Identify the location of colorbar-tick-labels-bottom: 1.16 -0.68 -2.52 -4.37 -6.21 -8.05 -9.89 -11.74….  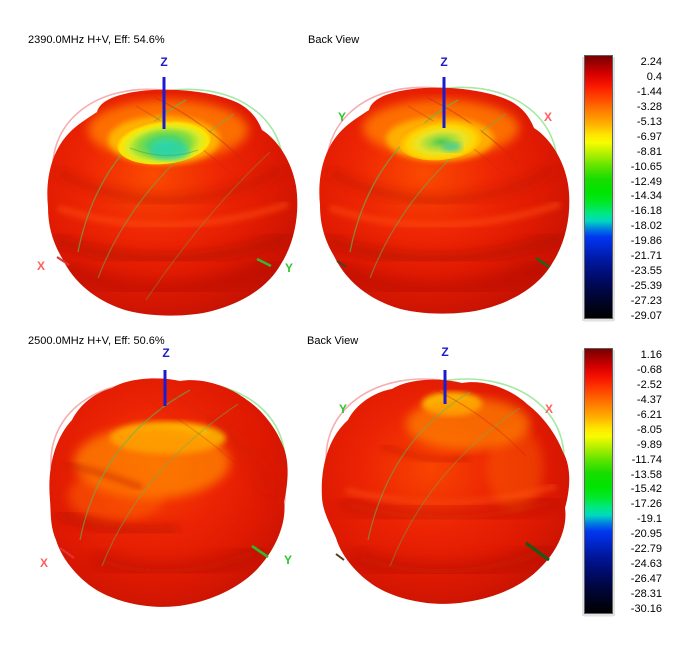
(638, 482).